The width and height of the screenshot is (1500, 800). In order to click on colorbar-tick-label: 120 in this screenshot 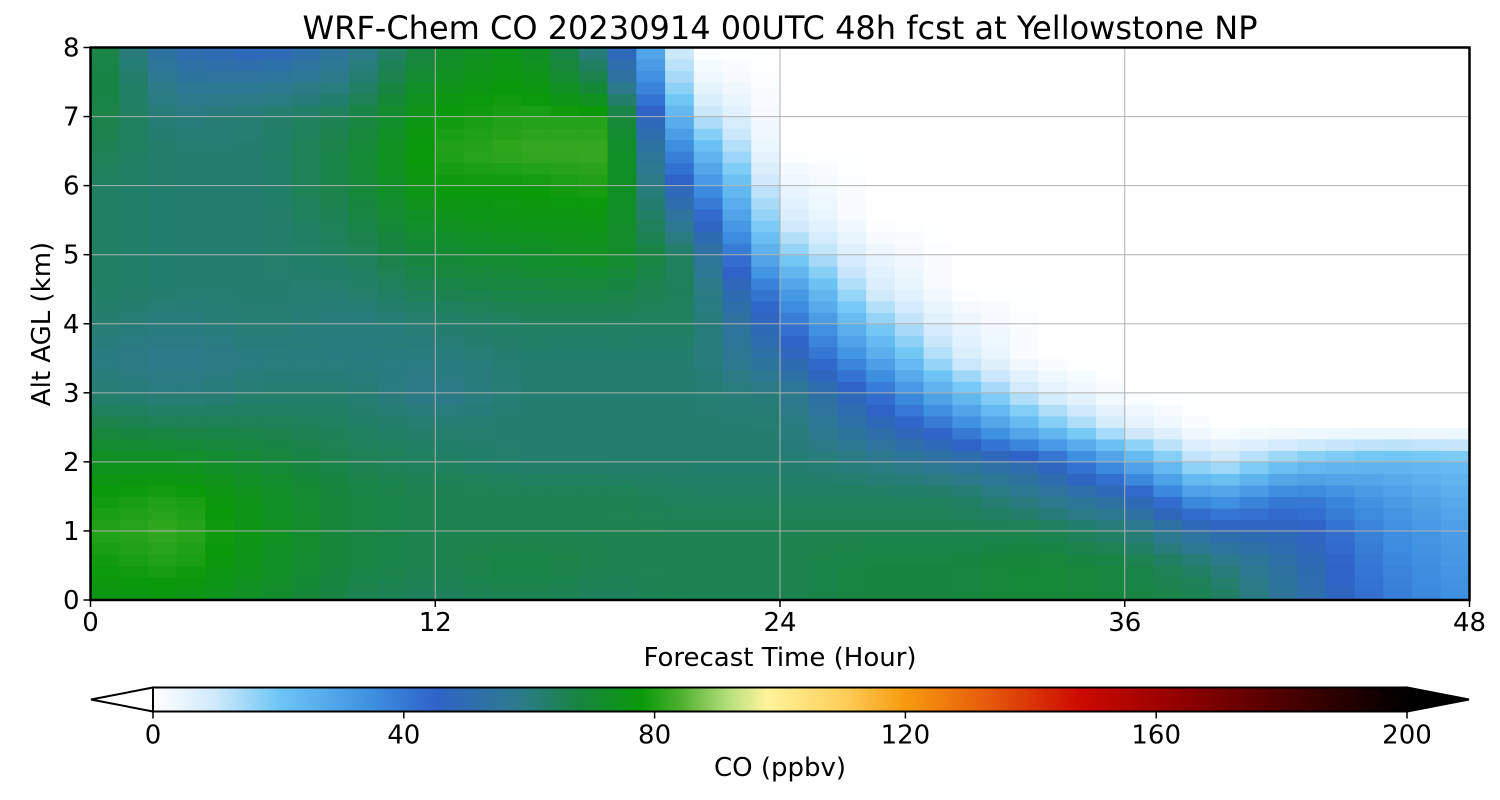, I will do `click(906, 736)`.